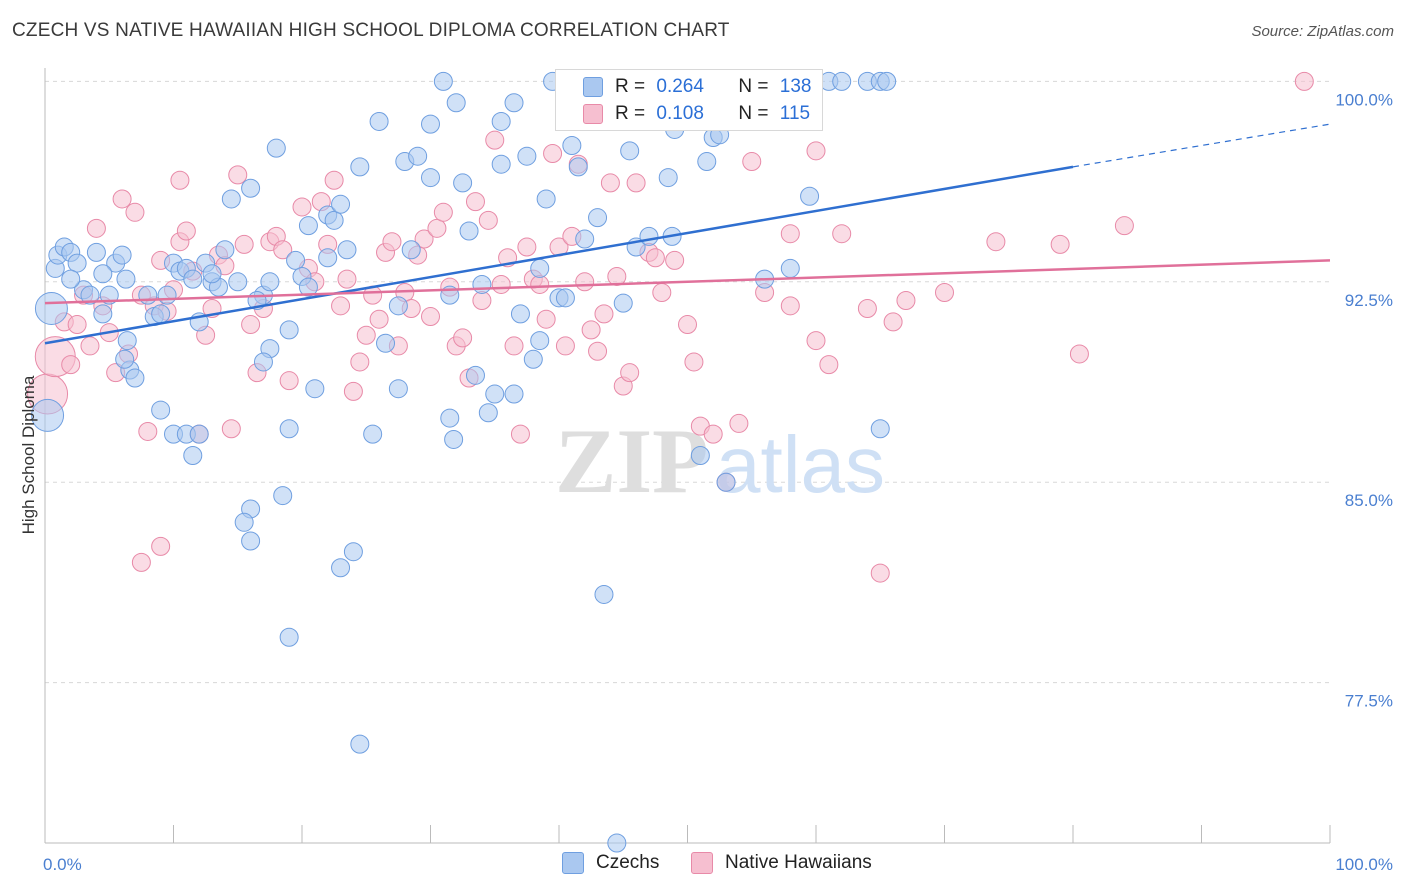 The width and height of the screenshot is (1406, 892). Describe the element at coordinates (683, 114) in the screenshot. I see `legend-row-hawaiian: R = 0.108 N = 115` at that location.